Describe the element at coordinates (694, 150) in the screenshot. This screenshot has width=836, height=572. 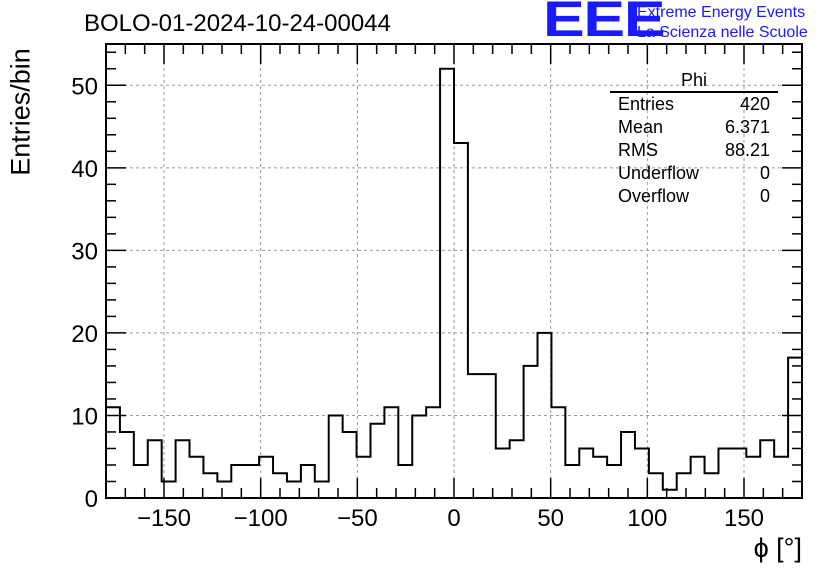
I see `stat-row-rms: RMS 88.21` at that location.